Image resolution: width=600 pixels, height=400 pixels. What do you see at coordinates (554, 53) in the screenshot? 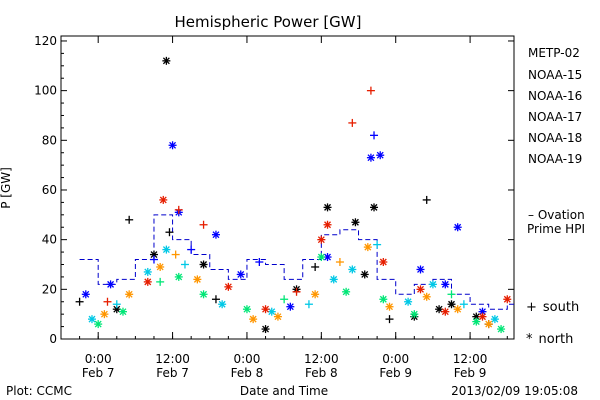
I see `legend-entry-metp-02: METP-02` at bounding box center [554, 53].